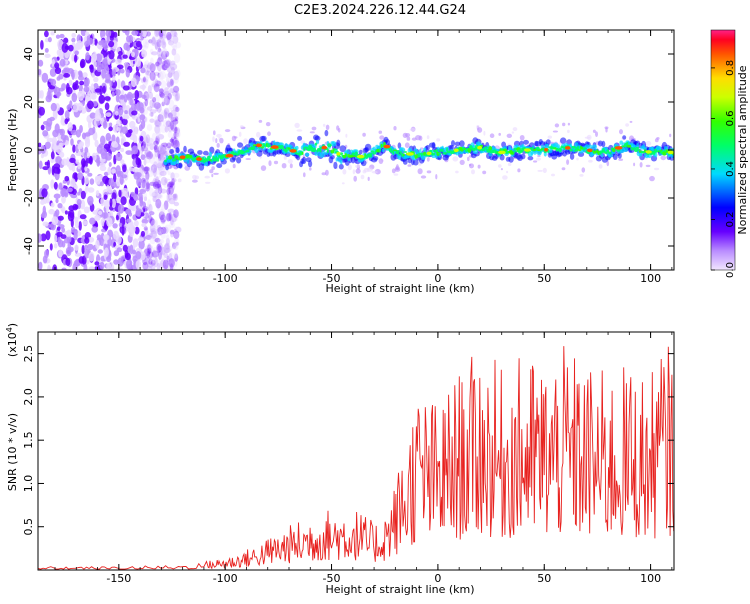  What do you see at coordinates (28, 54) in the screenshot?
I see `top-y-tick-label: 40` at bounding box center [28, 54].